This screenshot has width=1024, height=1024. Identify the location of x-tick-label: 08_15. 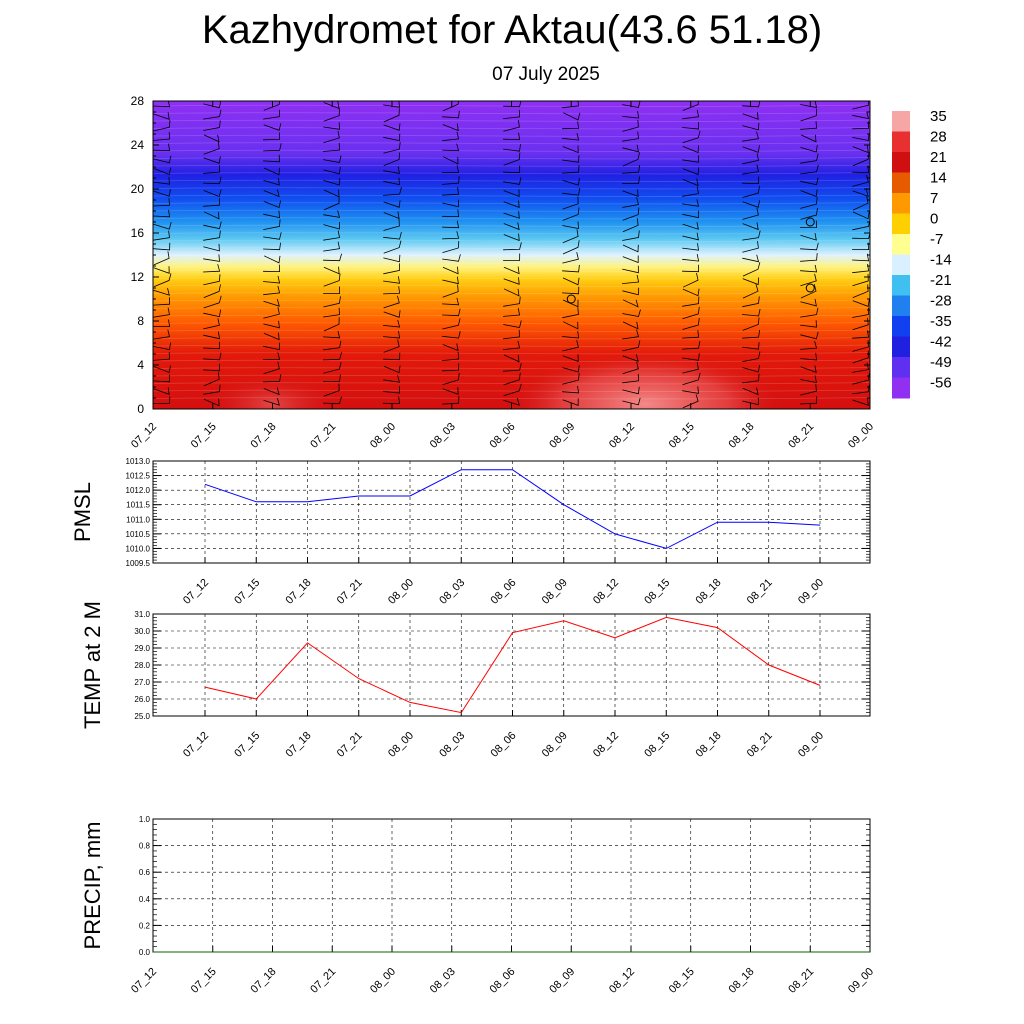
(657, 745).